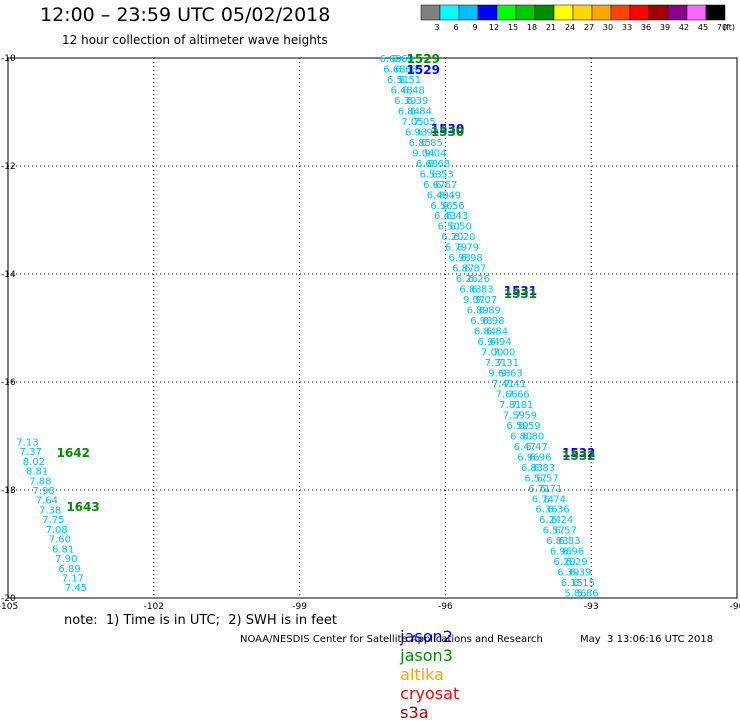  I want to click on scale-label: 3, so click(436, 27).